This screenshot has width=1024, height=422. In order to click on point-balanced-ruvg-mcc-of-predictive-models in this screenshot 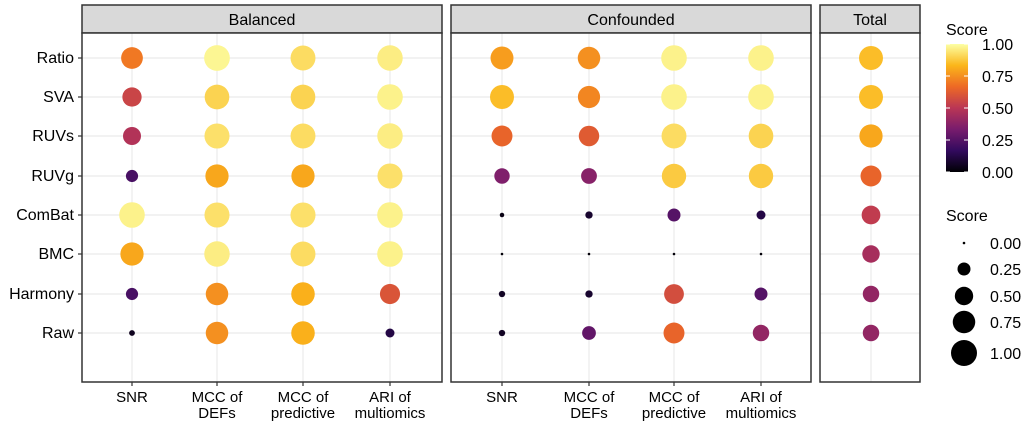, I will do `click(303, 176)`.